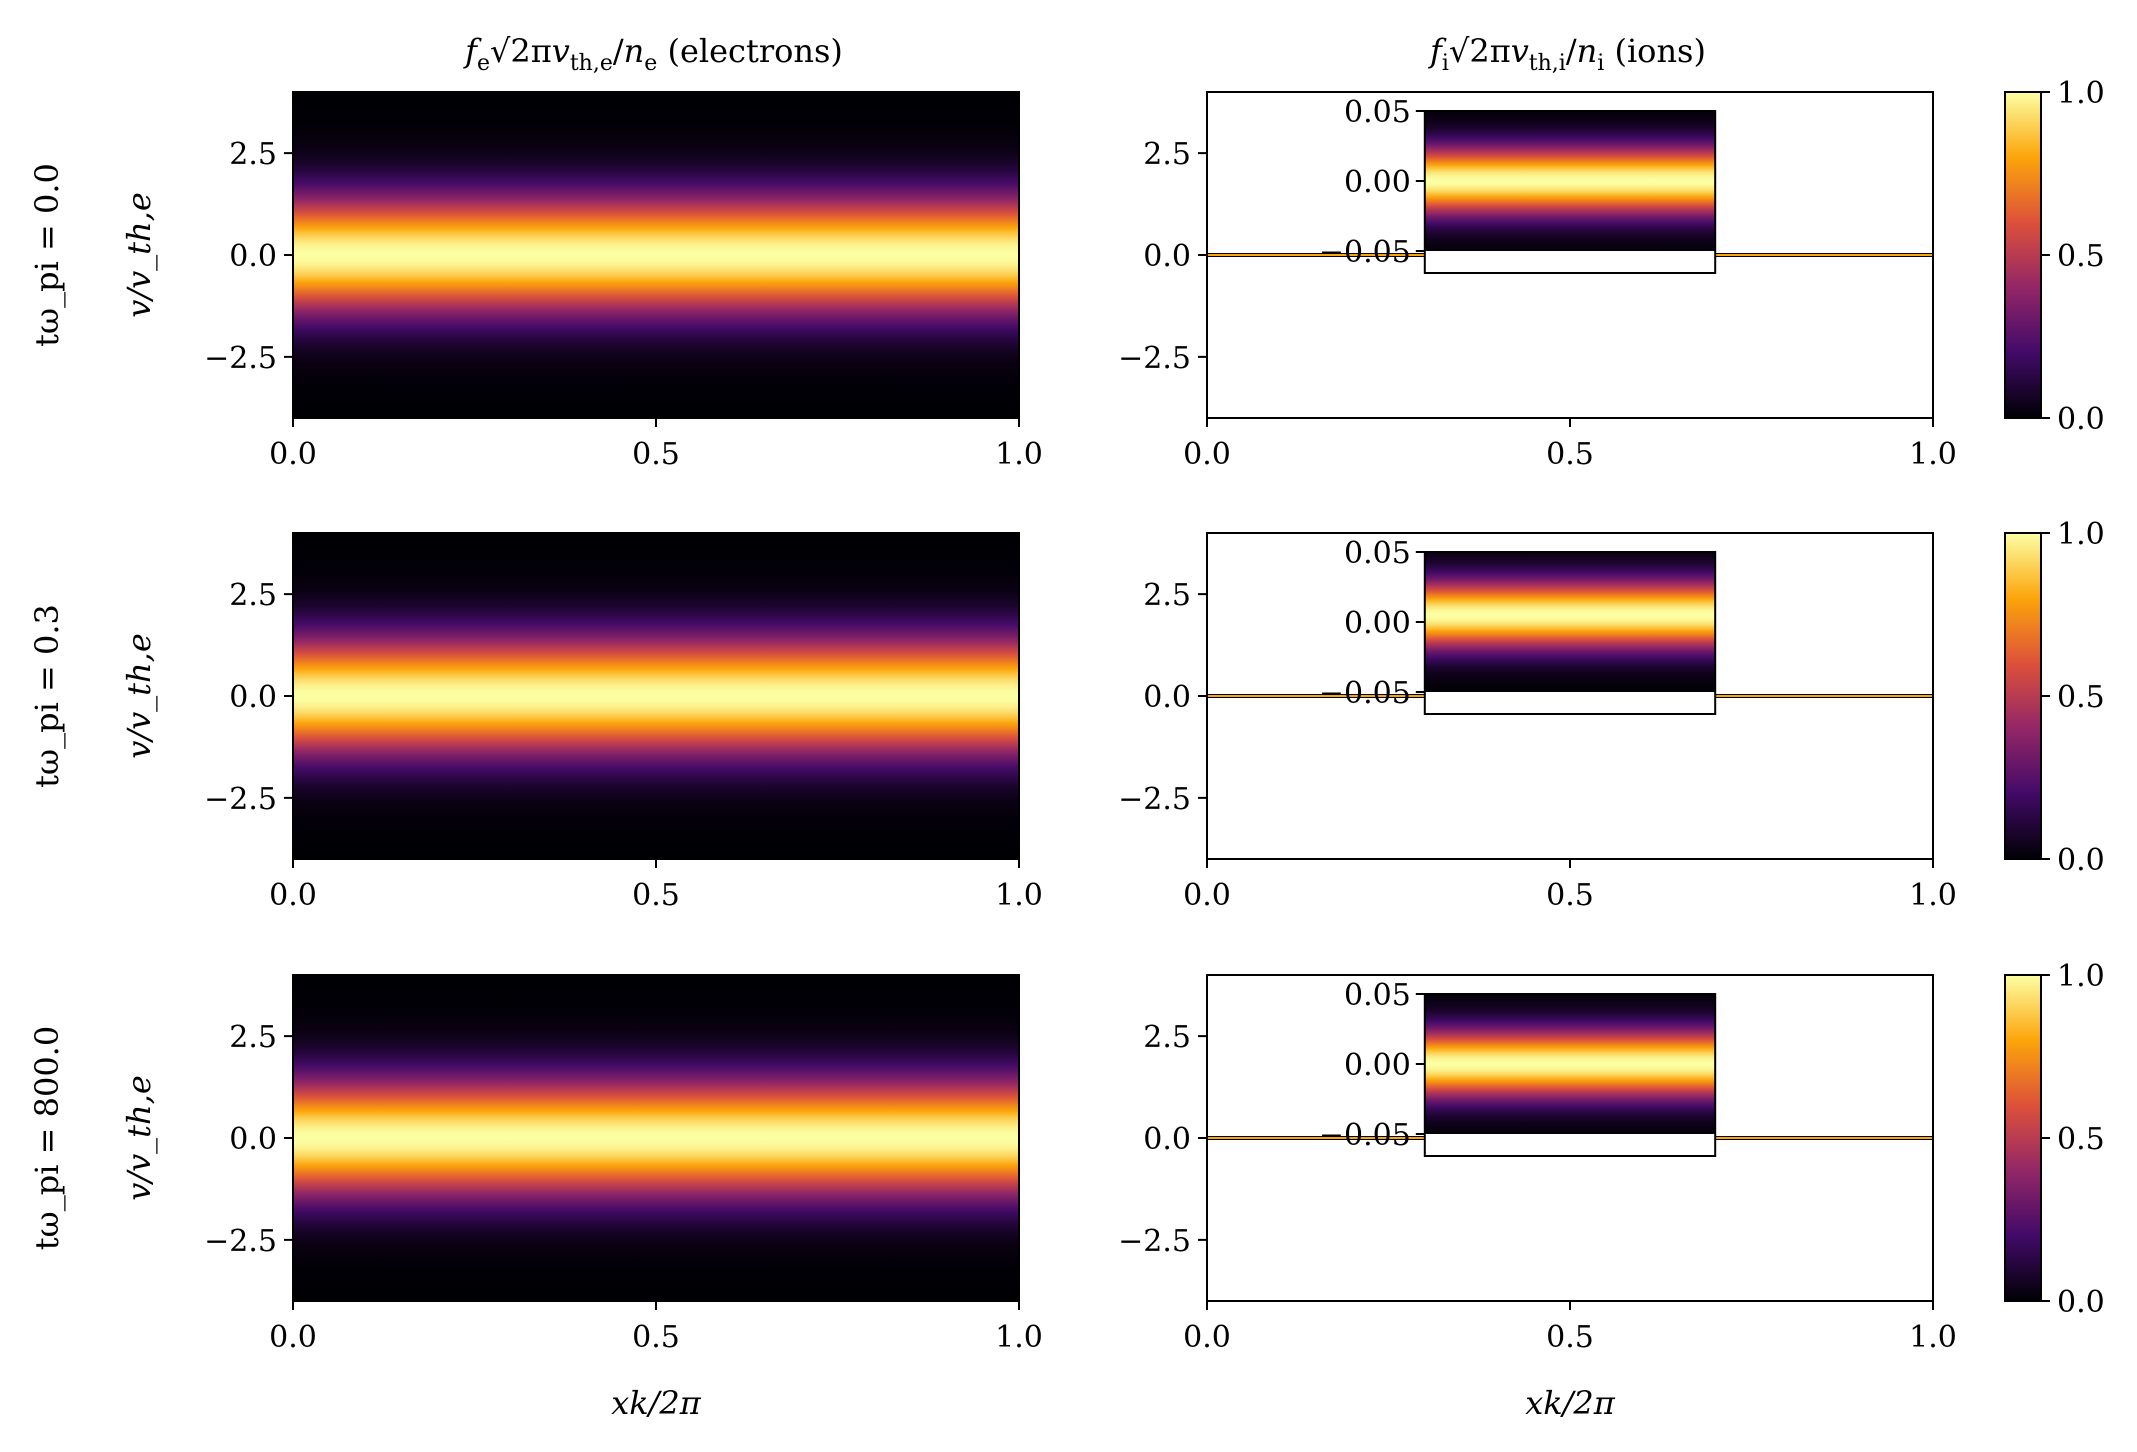 This screenshot has height=1452, width=2137. What do you see at coordinates (653, 54) in the screenshot?
I see `electrons-panel-title: fe√2πvth,e/ne (electrons)` at bounding box center [653, 54].